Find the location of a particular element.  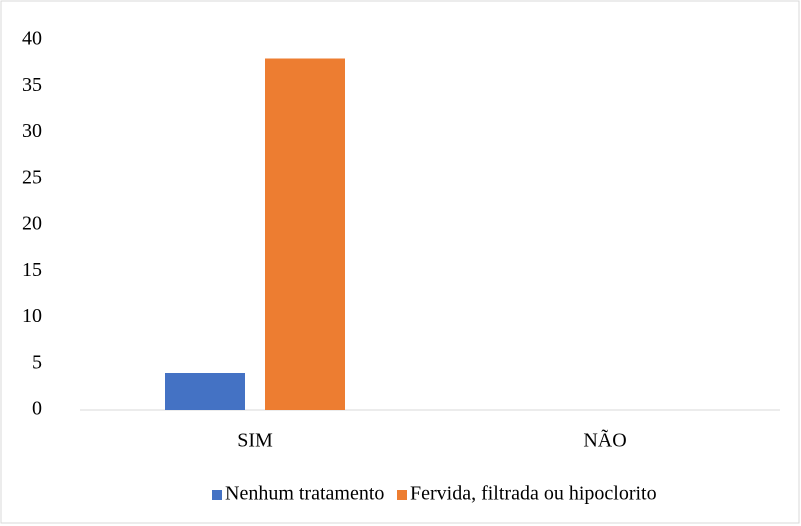

x-tick-label: NÃO is located at coordinates (604, 440).